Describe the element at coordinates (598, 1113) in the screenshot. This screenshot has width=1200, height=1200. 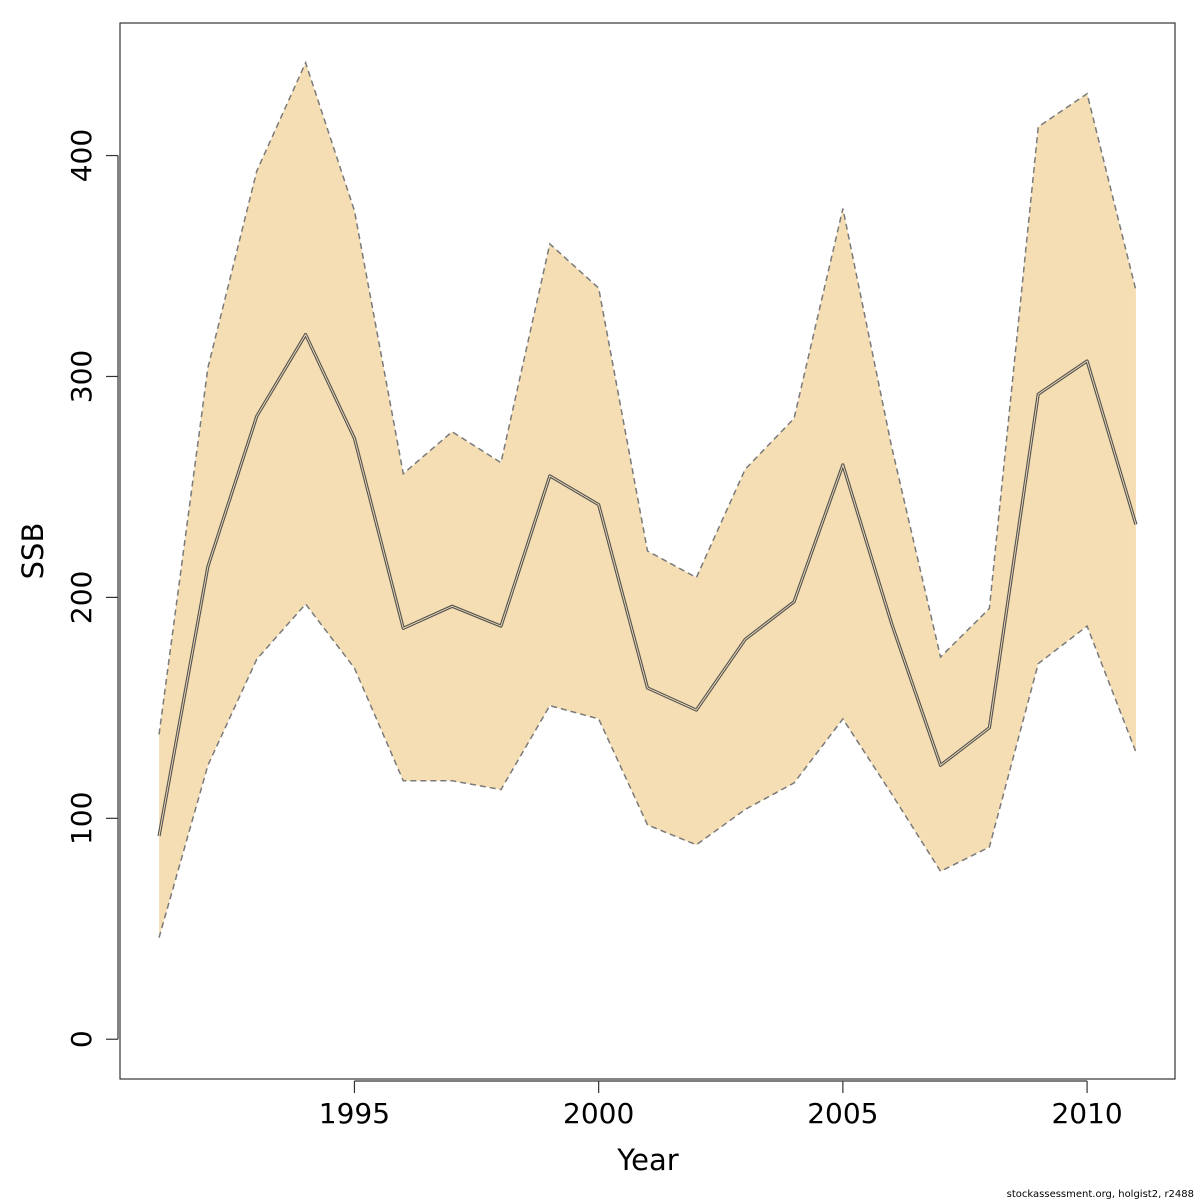
I see `x-tick-label: 2000` at that location.